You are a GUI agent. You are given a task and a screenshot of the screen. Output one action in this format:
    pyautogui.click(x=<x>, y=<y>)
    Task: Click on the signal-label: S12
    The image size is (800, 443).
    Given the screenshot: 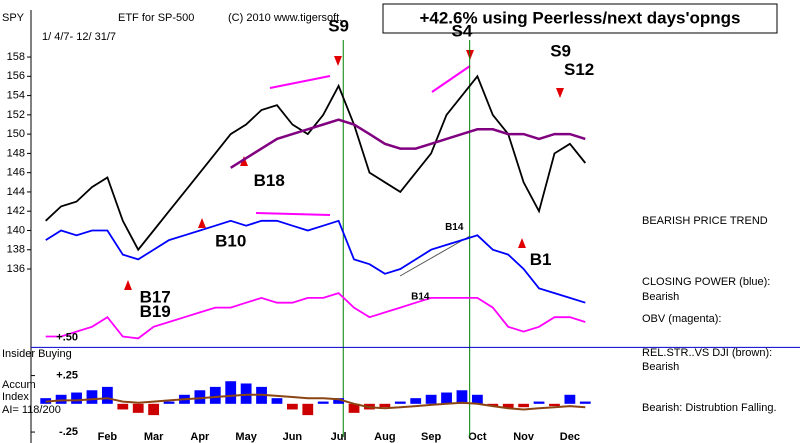 What is the action you would take?
    pyautogui.click(x=579, y=69)
    